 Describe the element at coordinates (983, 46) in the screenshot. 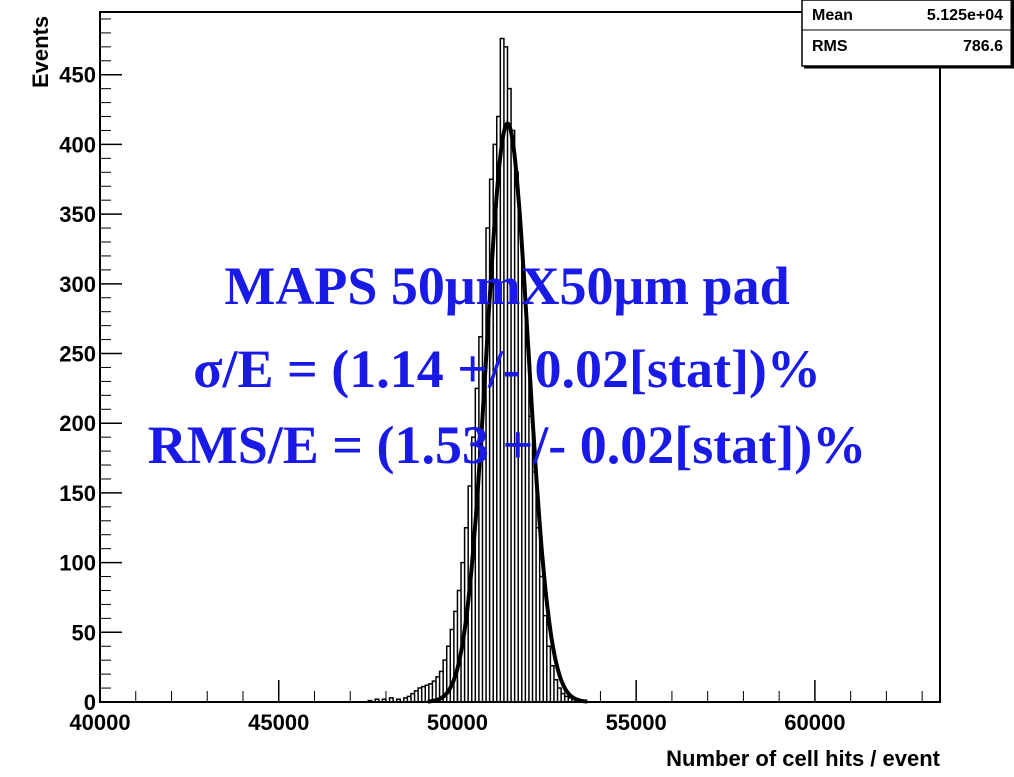

I see `stats-rms-value: 786.6` at that location.